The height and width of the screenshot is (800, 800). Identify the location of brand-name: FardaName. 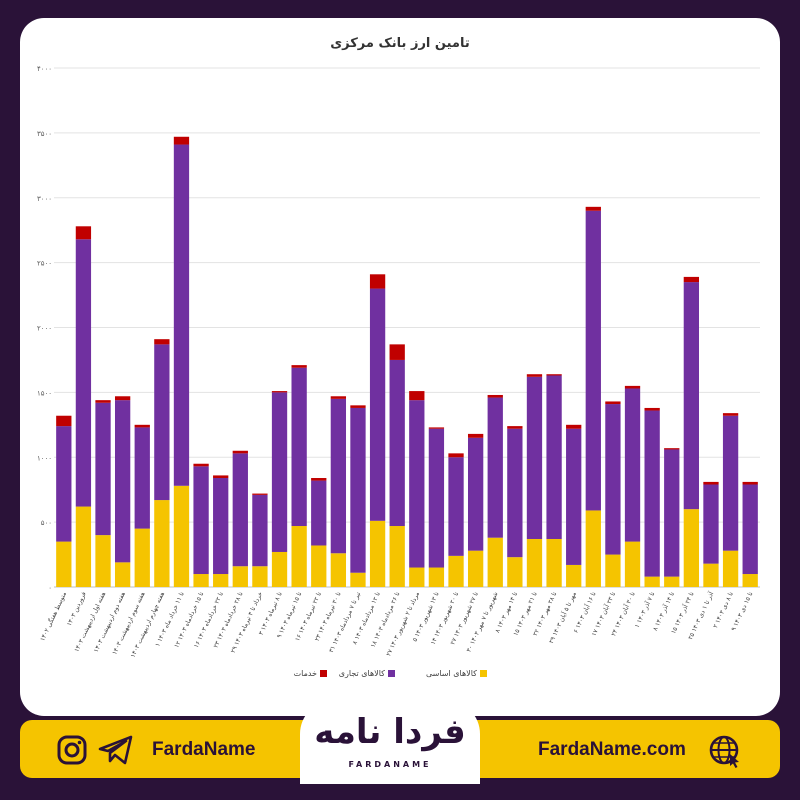
(204, 749).